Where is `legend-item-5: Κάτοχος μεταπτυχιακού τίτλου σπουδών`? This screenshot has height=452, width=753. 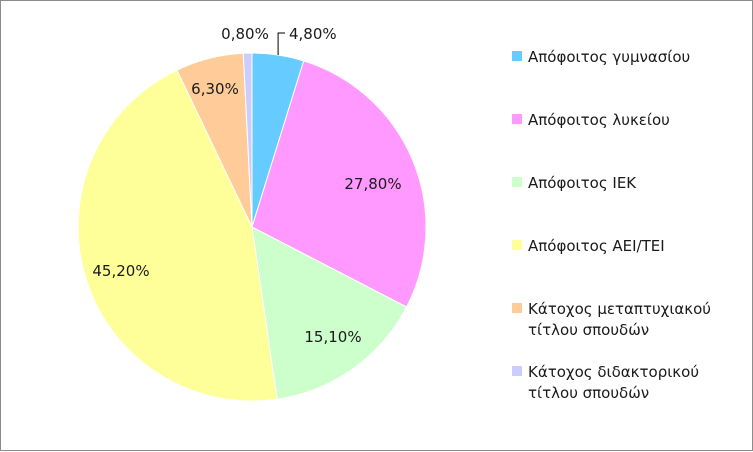 legend-item-5: Κάτοχος μεταπτυχιακού τίτλου σπουδών is located at coordinates (611, 319).